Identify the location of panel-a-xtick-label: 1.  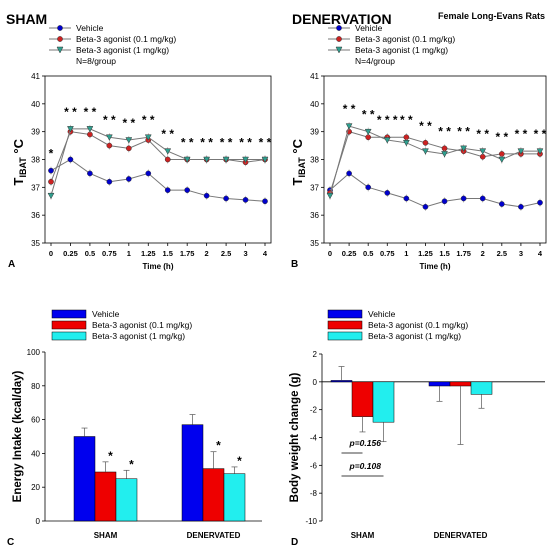
(129, 253).